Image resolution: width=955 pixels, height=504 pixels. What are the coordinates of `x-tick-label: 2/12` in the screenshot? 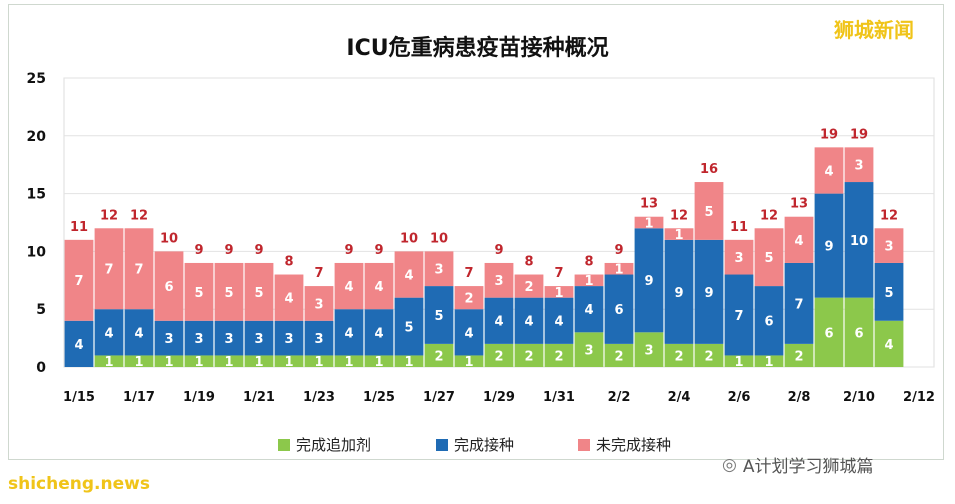 It's located at (919, 397).